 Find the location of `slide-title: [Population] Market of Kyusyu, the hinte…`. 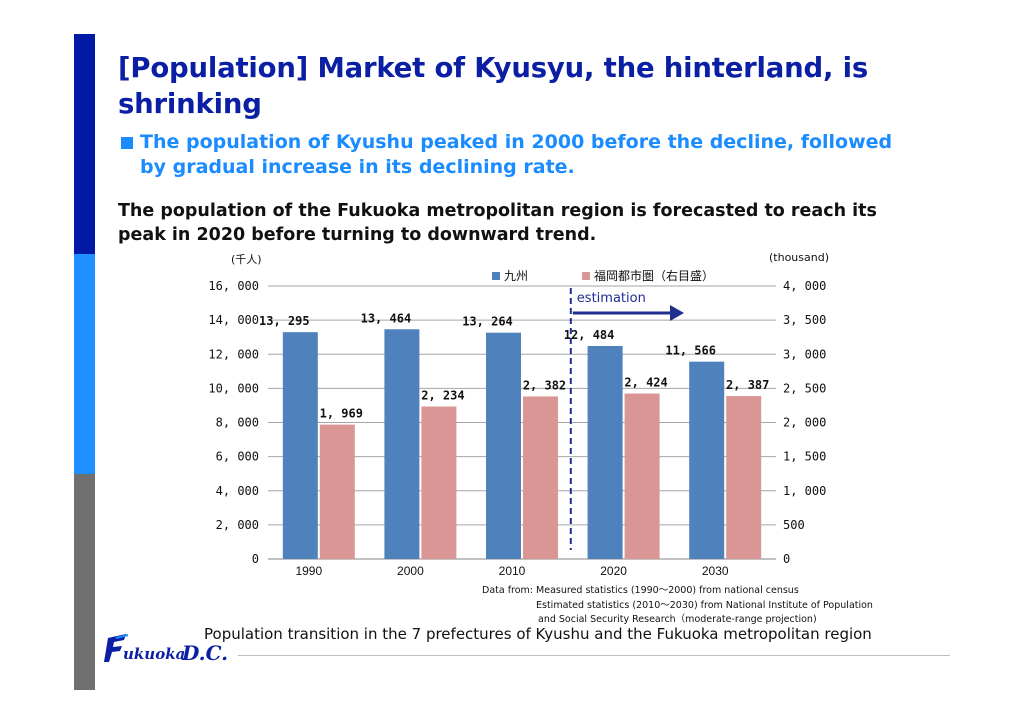

slide-title: [Population] Market of Kyusyu, the hinte… is located at coordinates (493, 86).